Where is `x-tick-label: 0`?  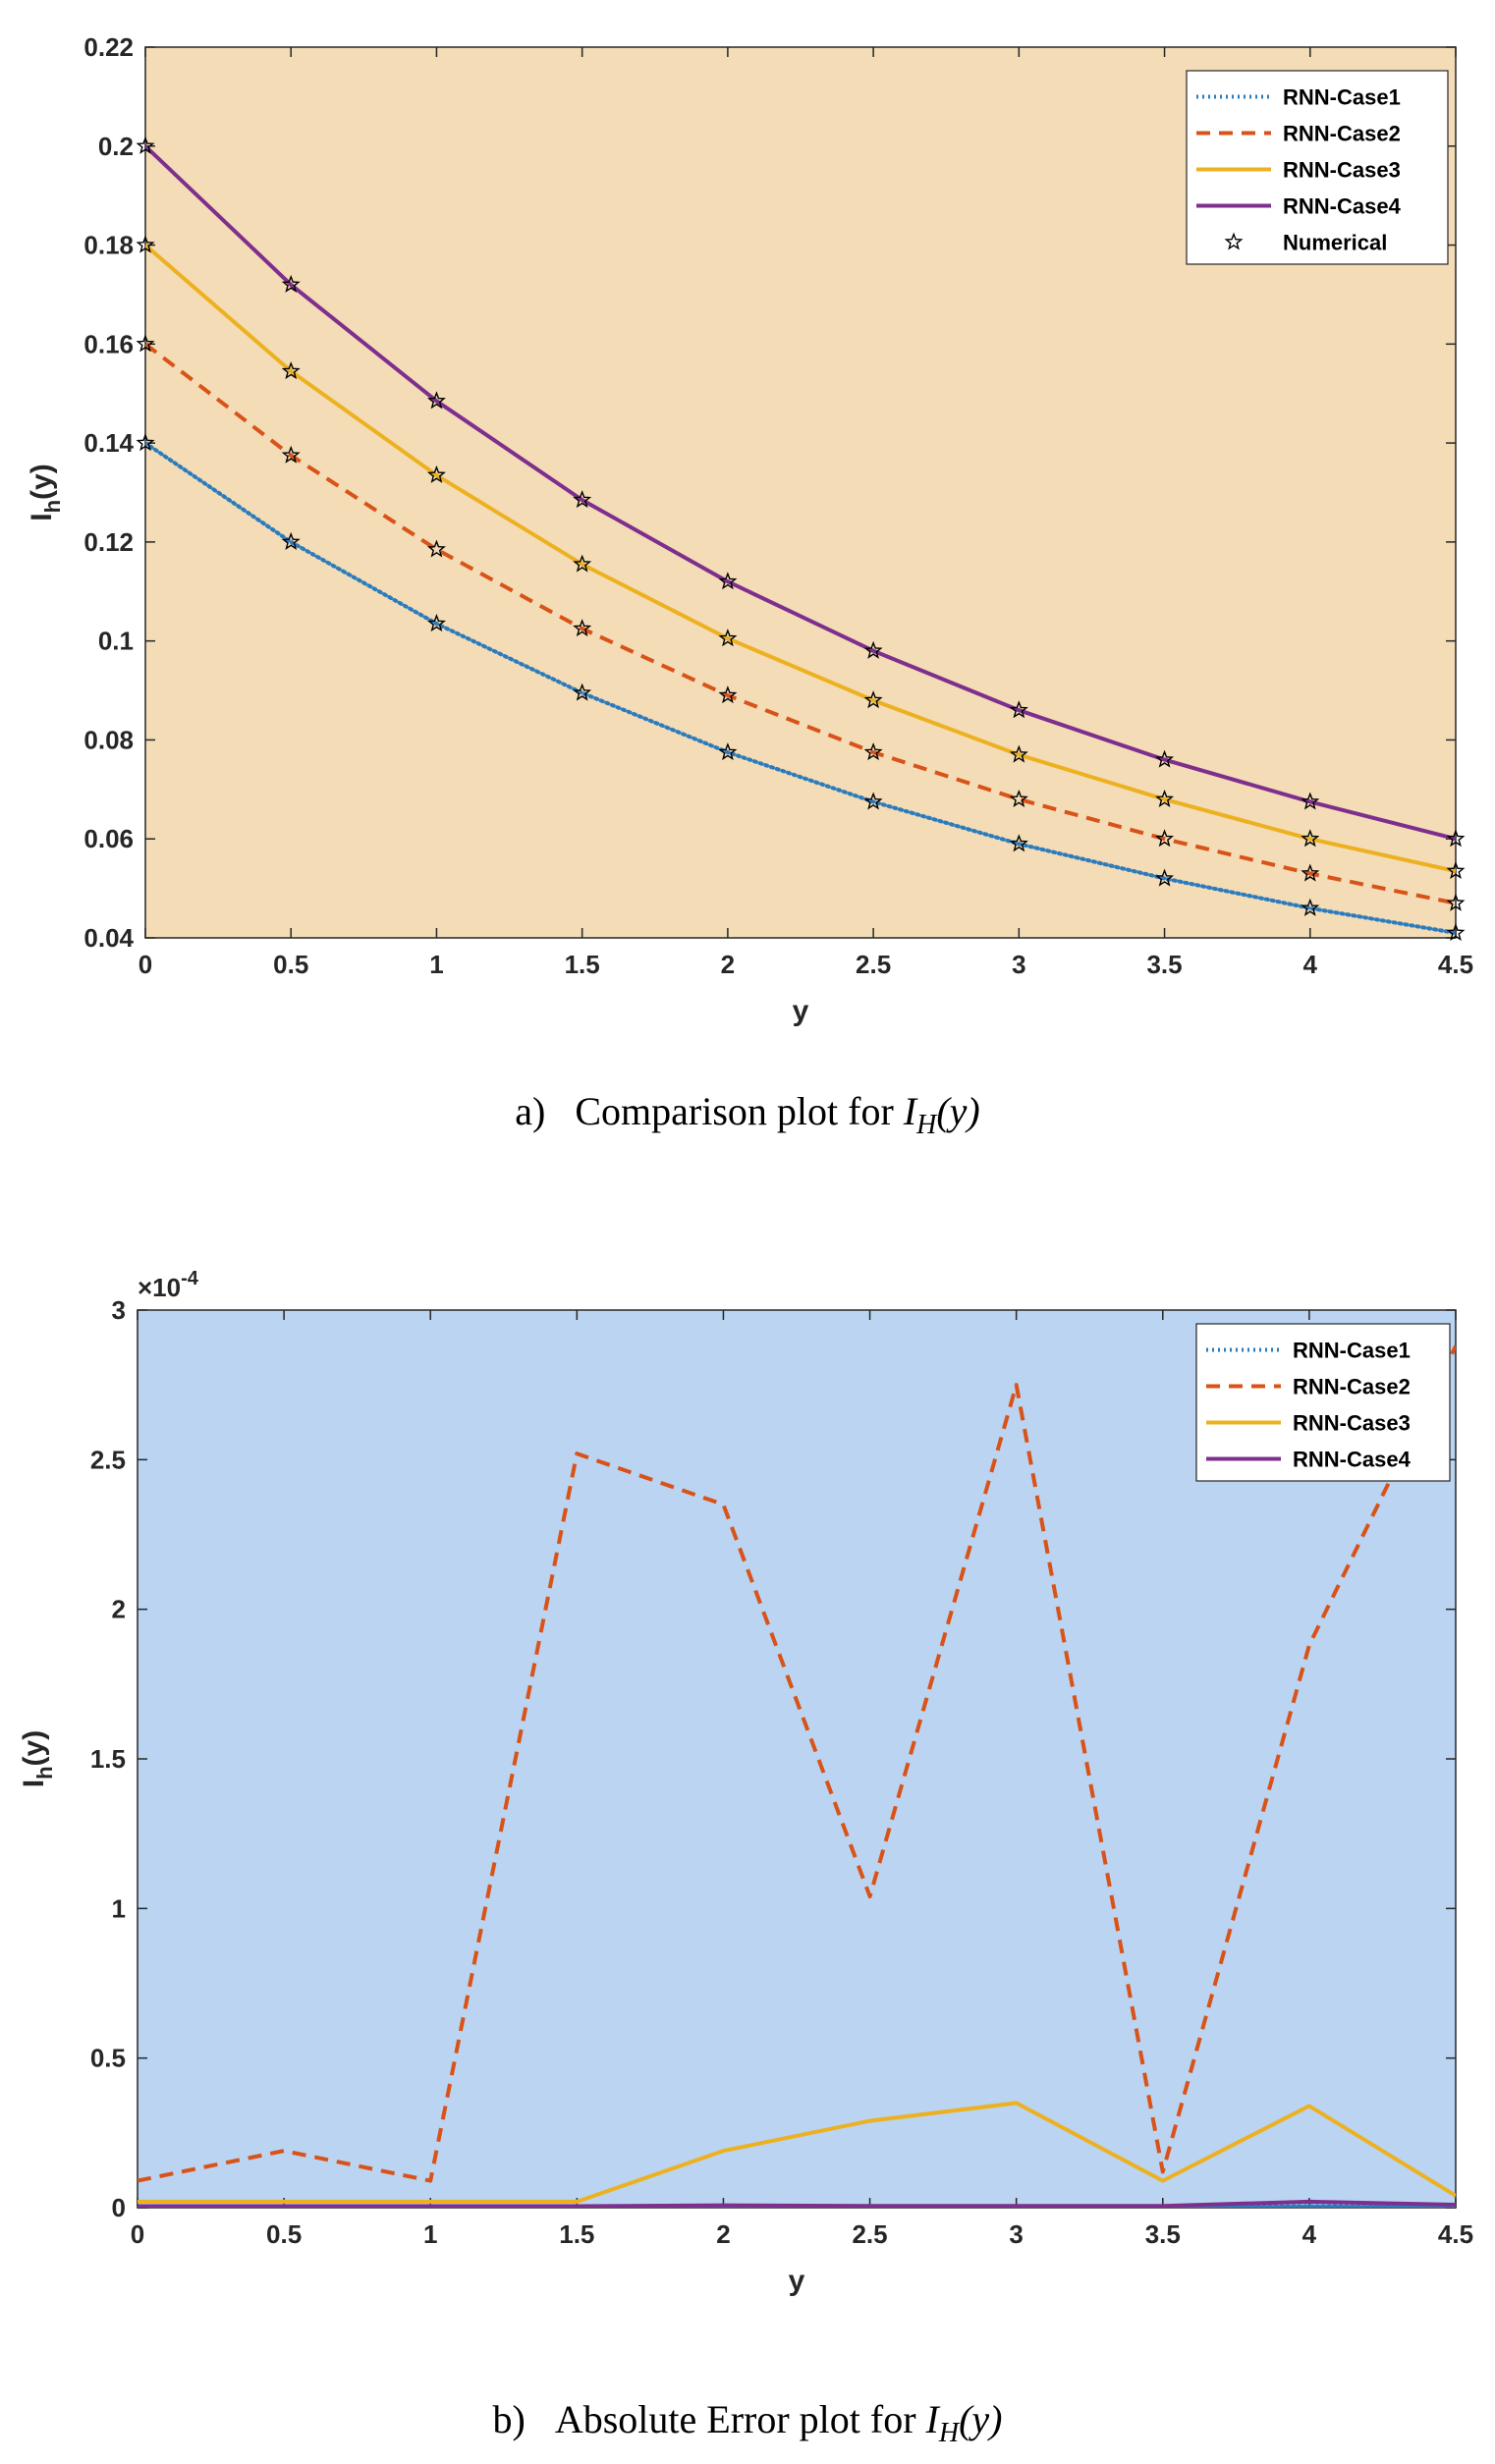
x-tick-label: 0 is located at coordinates (138, 2234).